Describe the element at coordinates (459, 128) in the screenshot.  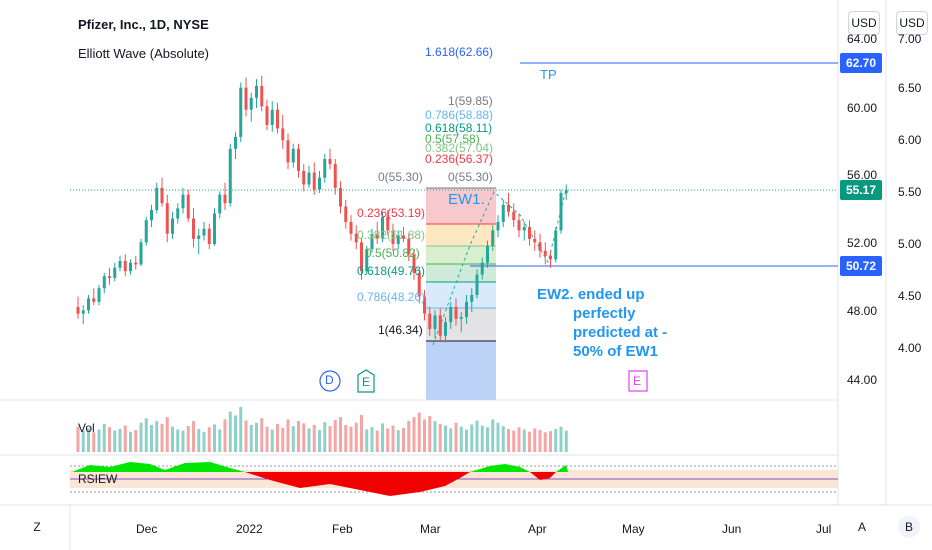
I see `fib-ext-0618-label: 0.618(58.11)` at that location.